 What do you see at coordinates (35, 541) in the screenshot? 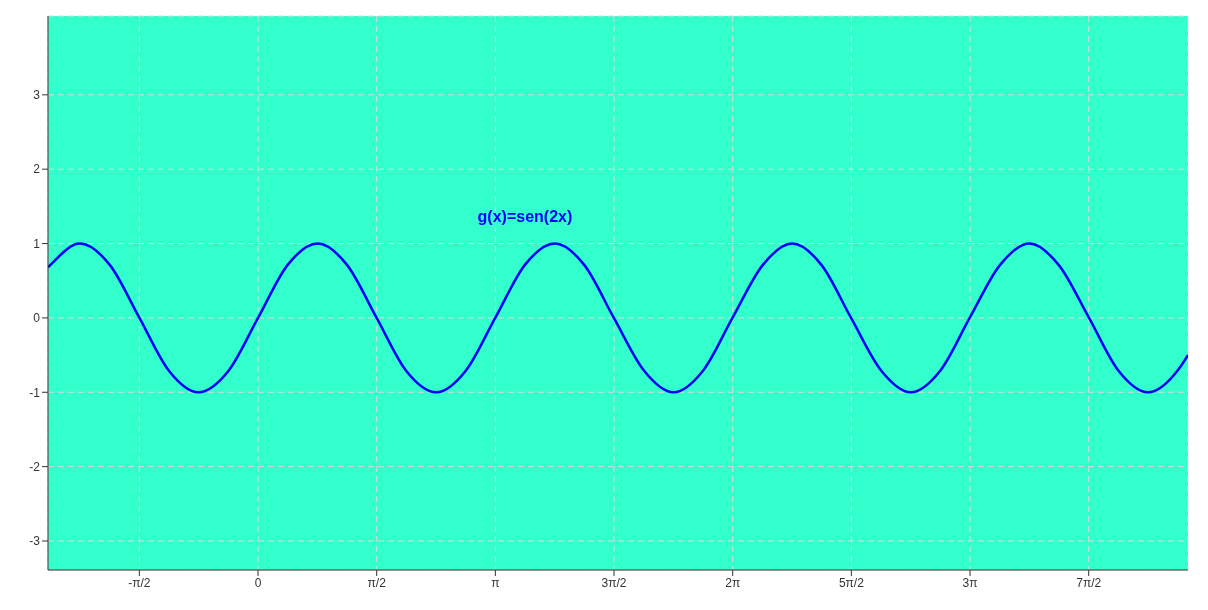
I see `y-tick-label: -3` at bounding box center [35, 541].